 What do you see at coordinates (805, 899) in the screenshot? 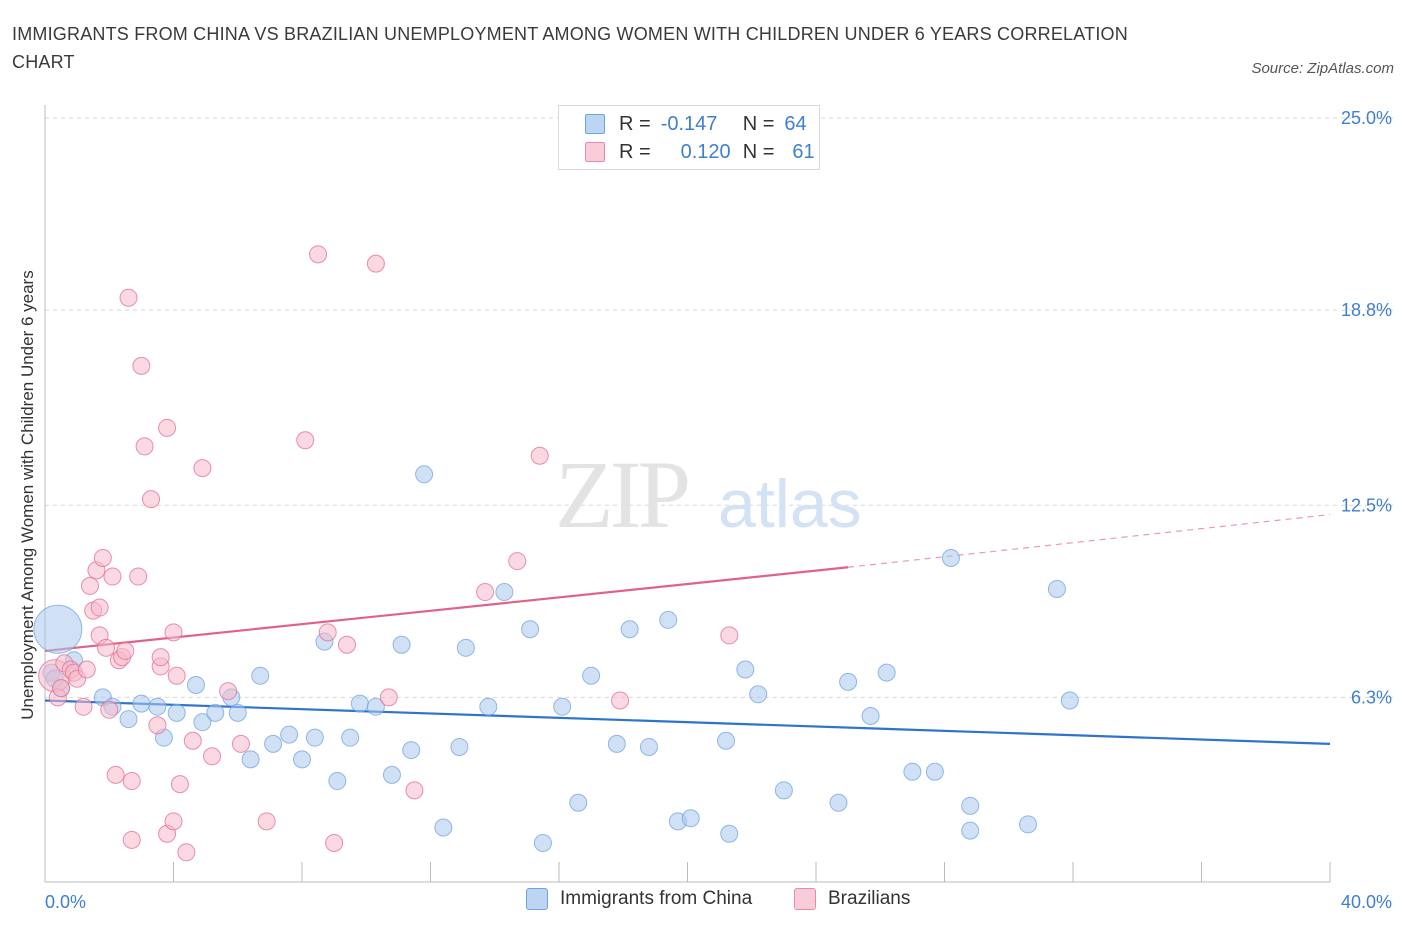
I see `brazilians-legend-swatch` at bounding box center [805, 899].